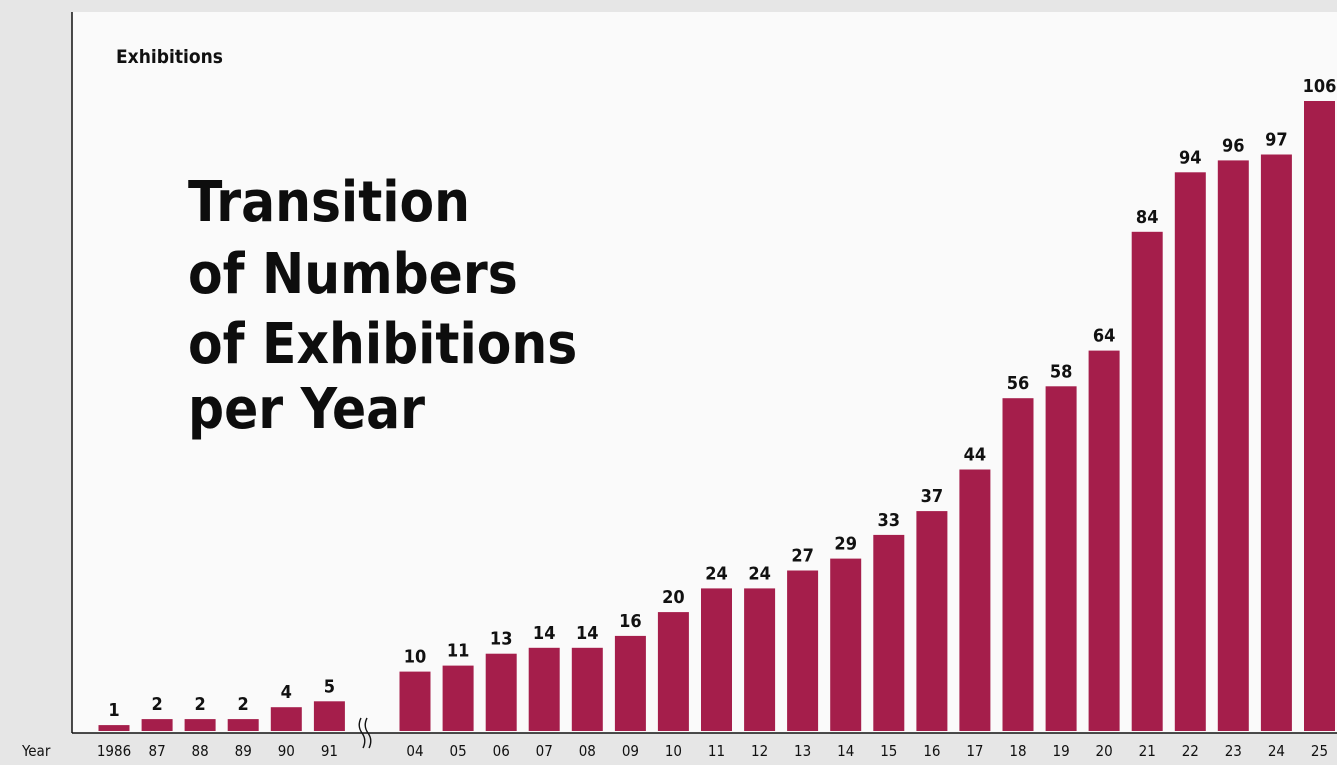  Describe the element at coordinates (932, 496) in the screenshot. I see `value-label: 37` at that location.